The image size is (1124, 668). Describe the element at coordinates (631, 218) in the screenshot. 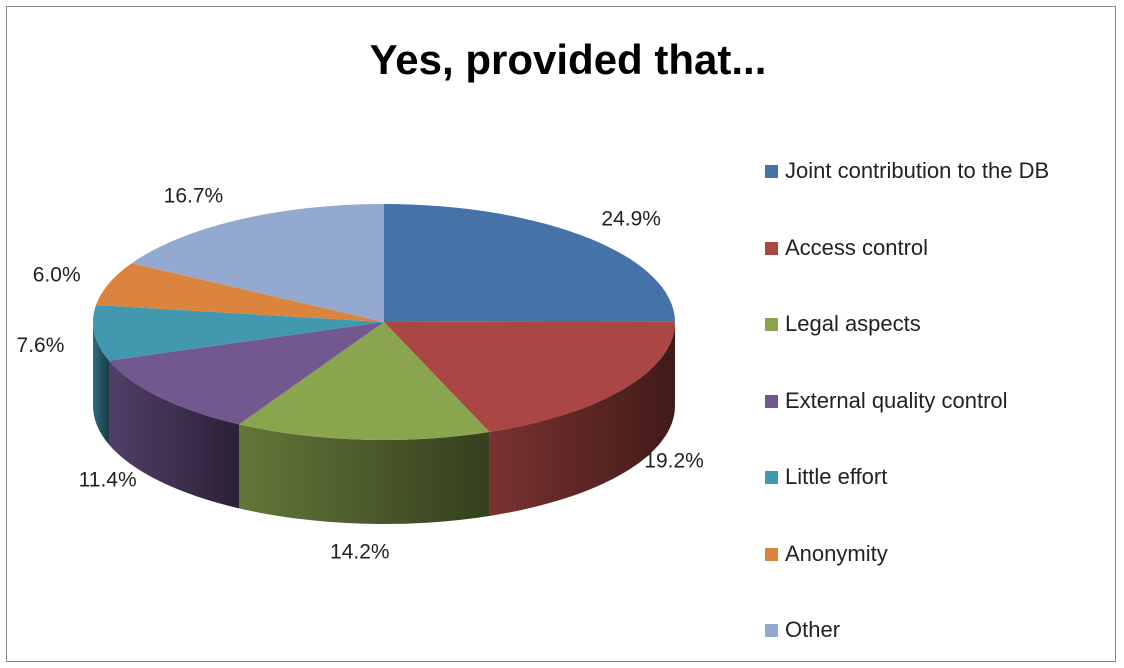

I see `data-label-joint-contribution-to-the-db: 24.9%` at that location.